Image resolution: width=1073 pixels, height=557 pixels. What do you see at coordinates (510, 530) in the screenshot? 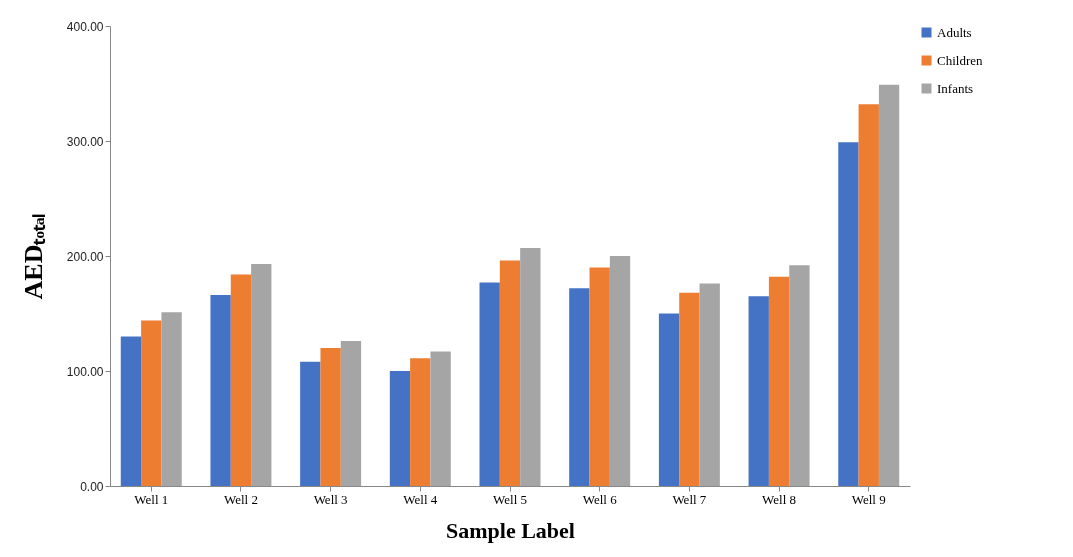
I see `x-axis-title: Sample Label` at bounding box center [510, 530].